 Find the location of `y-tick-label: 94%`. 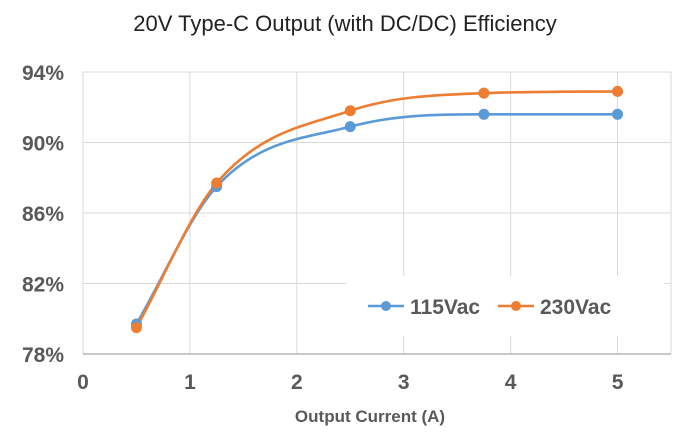

y-tick-label: 94% is located at coordinates (43, 73).